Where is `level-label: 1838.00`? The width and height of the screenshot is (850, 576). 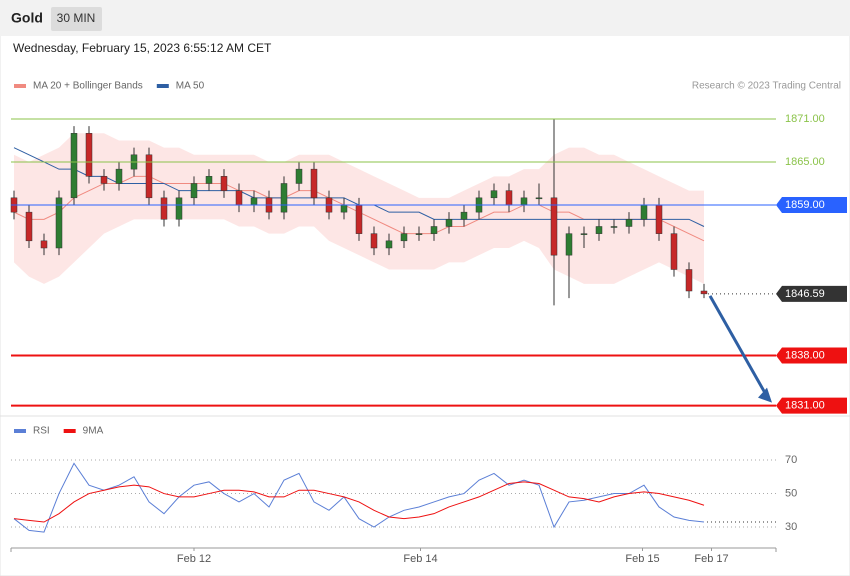
level-label: 1838.00 is located at coordinates (805, 355).